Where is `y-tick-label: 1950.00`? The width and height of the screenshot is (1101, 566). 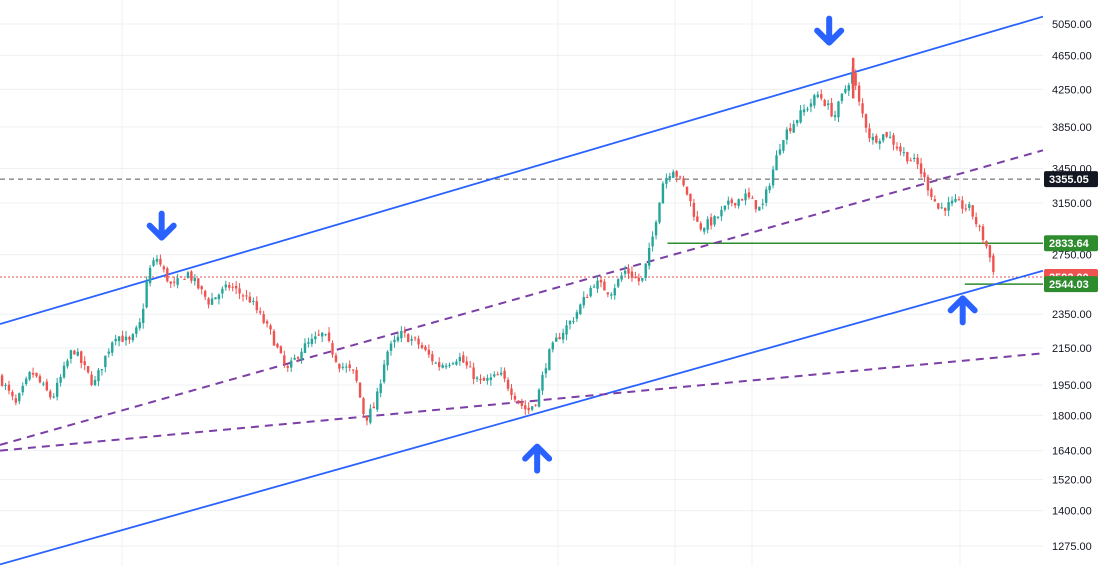 y-tick-label: 1950.00 is located at coordinates (1072, 386).